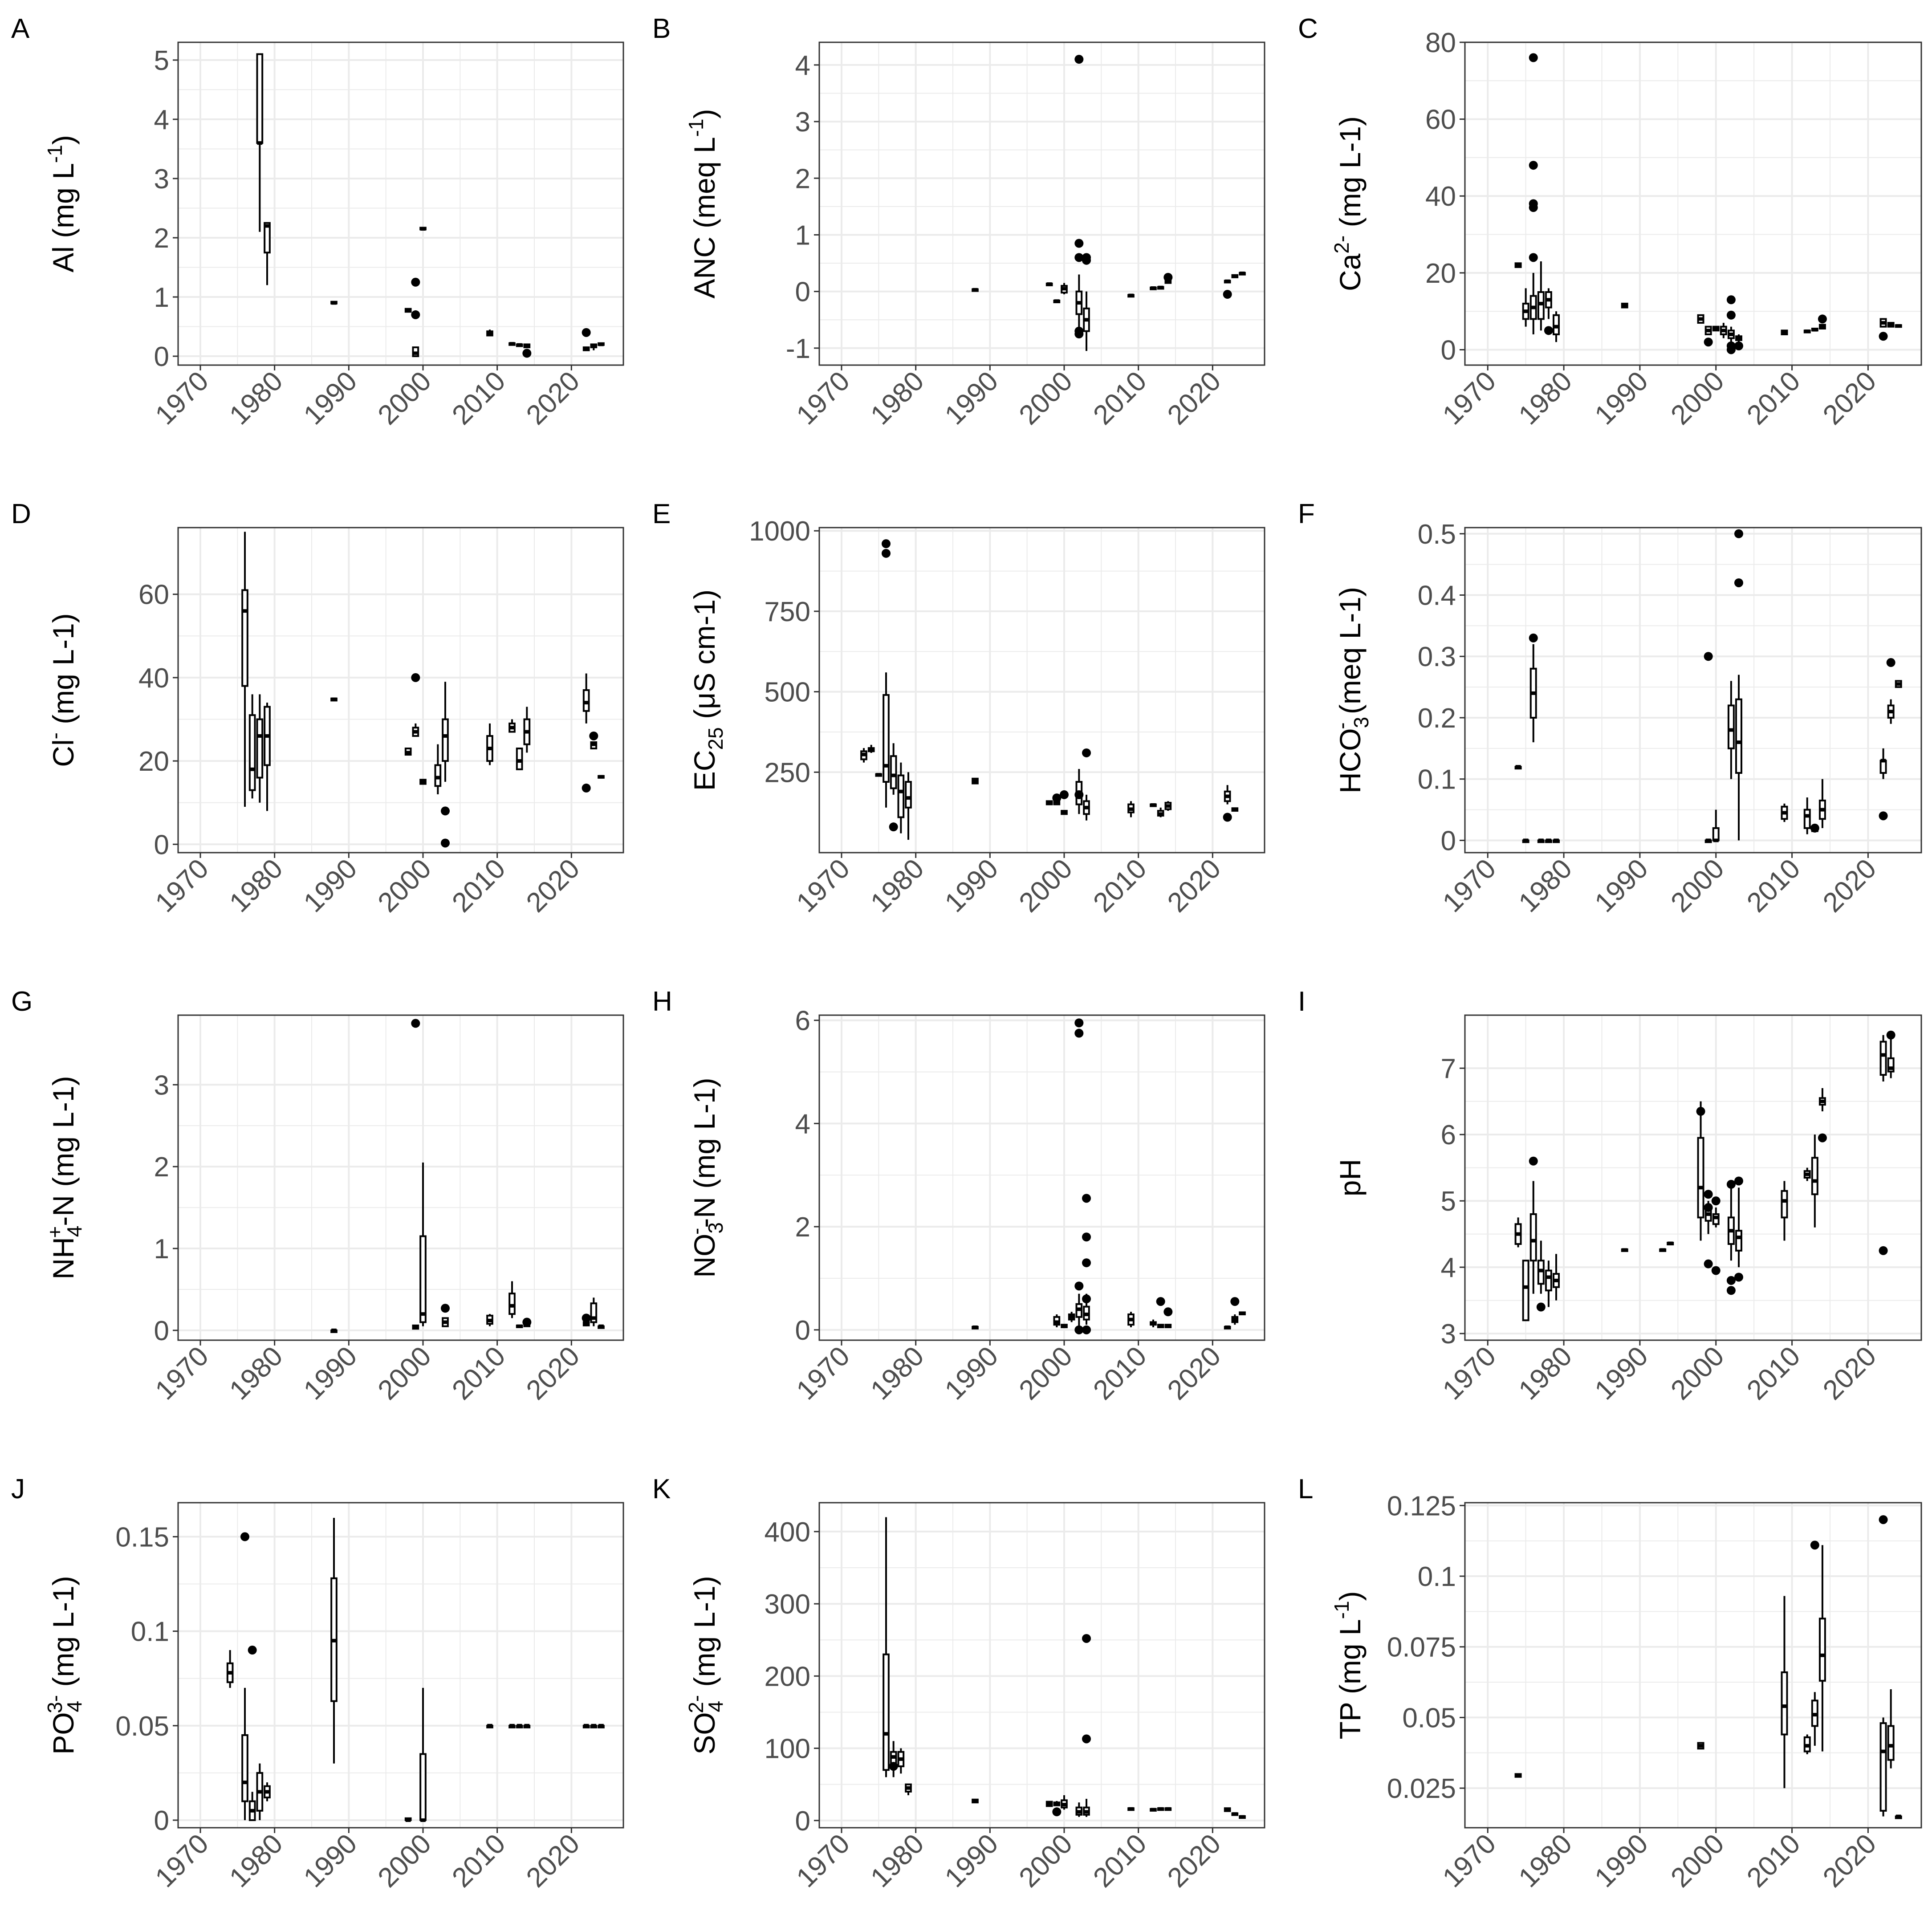 The height and width of the screenshot is (1919, 1932). What do you see at coordinates (787, 1676) in the screenshot?
I see `y-tick-label: 200` at bounding box center [787, 1676].